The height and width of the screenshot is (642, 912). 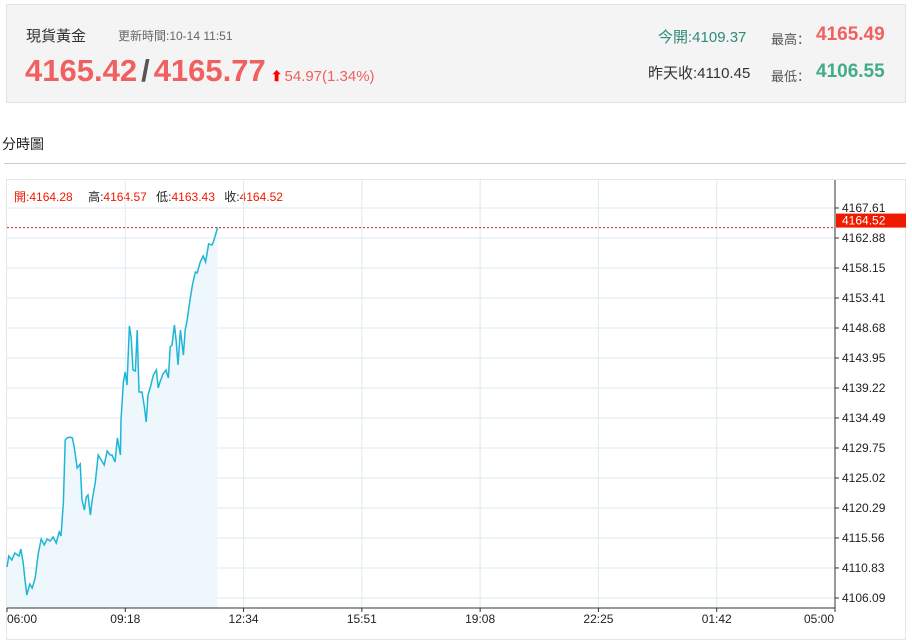 I want to click on x-tick-label: 12:34, so click(x=244, y=619).